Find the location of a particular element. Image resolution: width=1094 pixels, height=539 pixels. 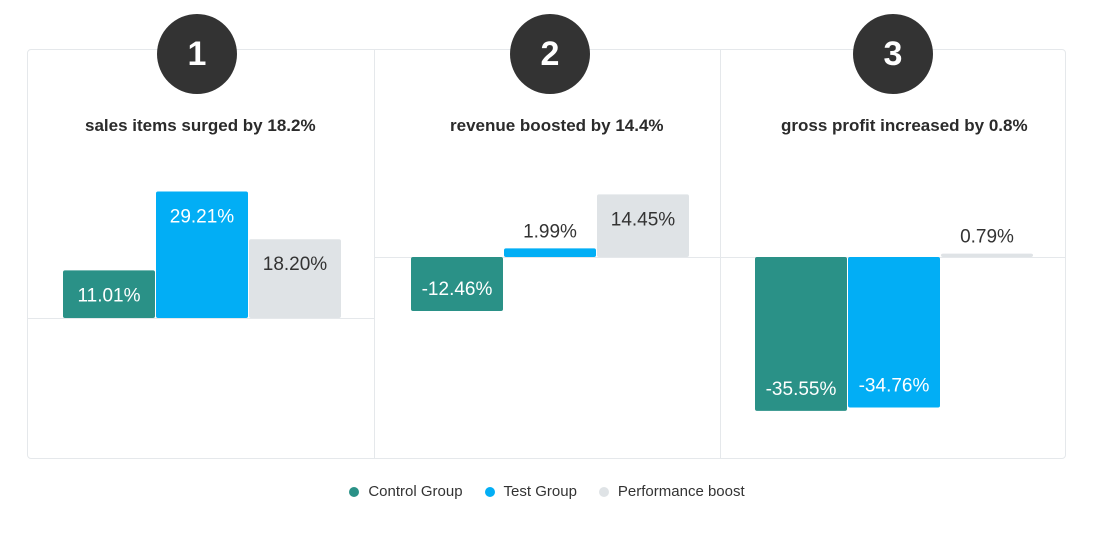

bar-label-performance-boost-panel-2: 14.45% is located at coordinates (643, 219).